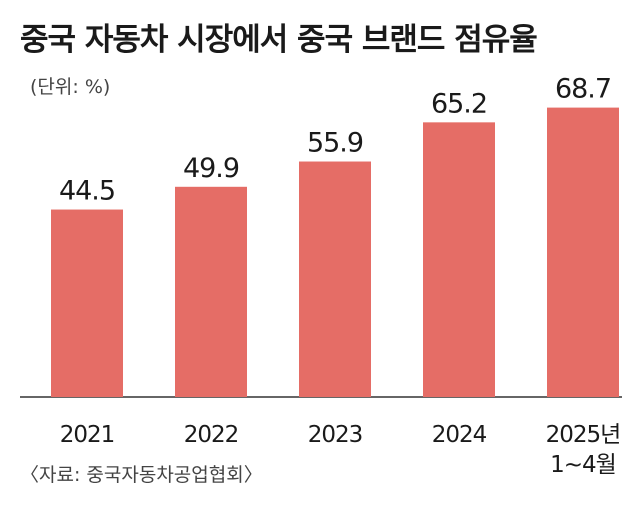 The width and height of the screenshot is (640, 508). I want to click on category-label-2: 2023, so click(335, 435).